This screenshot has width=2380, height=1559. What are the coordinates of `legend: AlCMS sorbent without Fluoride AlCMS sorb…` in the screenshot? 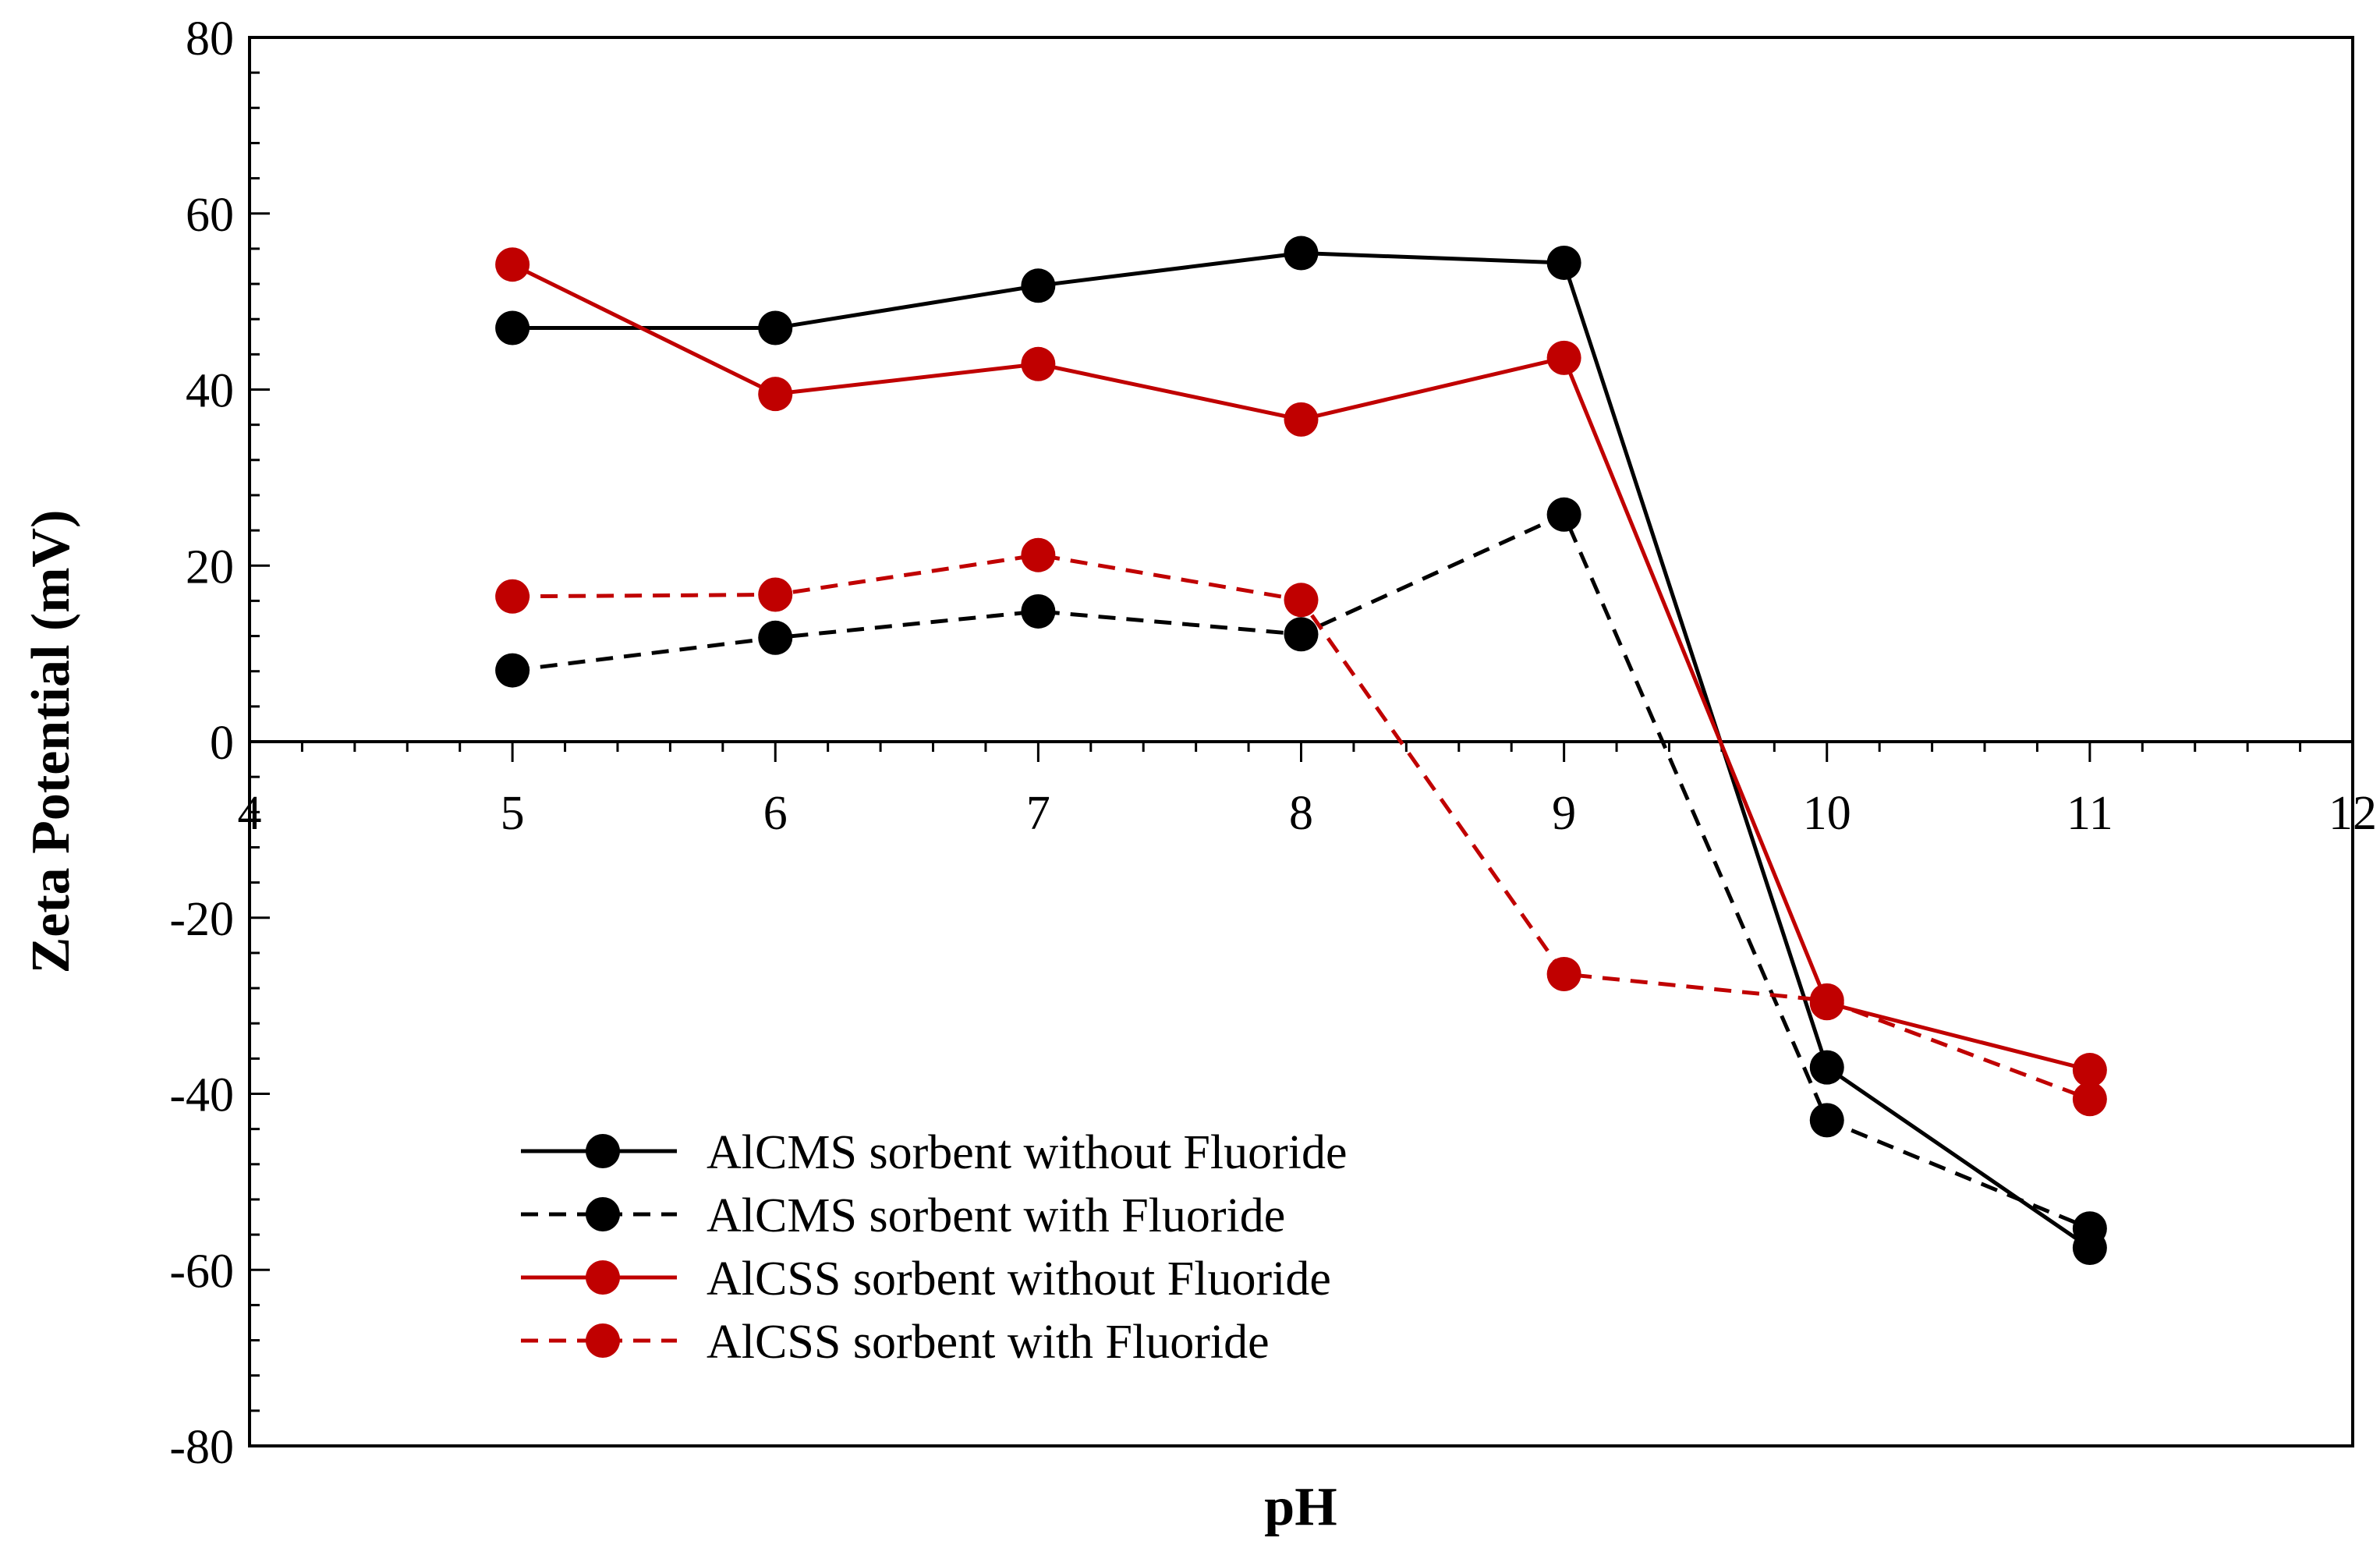 It's located at (935, 1247).